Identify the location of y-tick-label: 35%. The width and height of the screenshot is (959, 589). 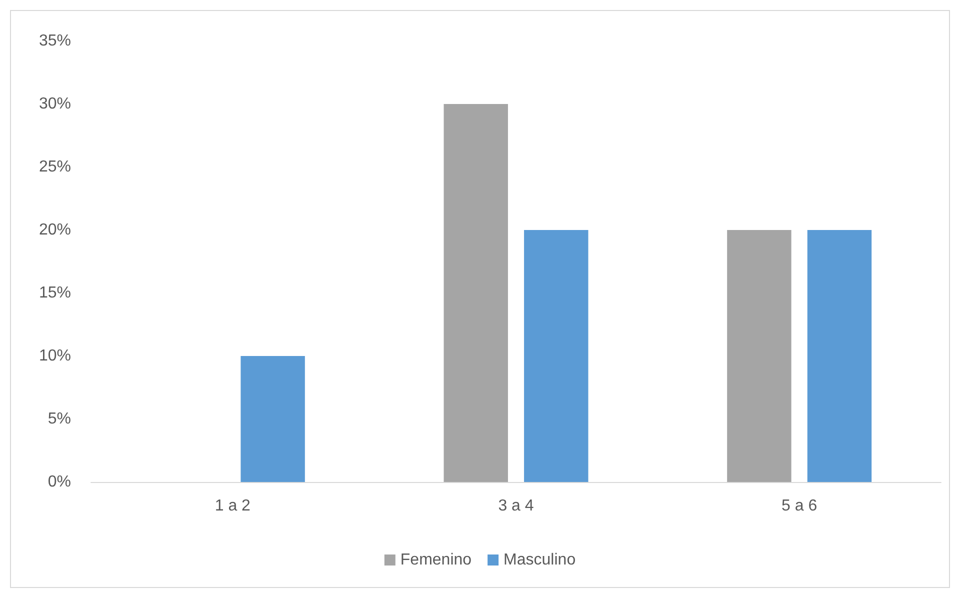
(54, 41).